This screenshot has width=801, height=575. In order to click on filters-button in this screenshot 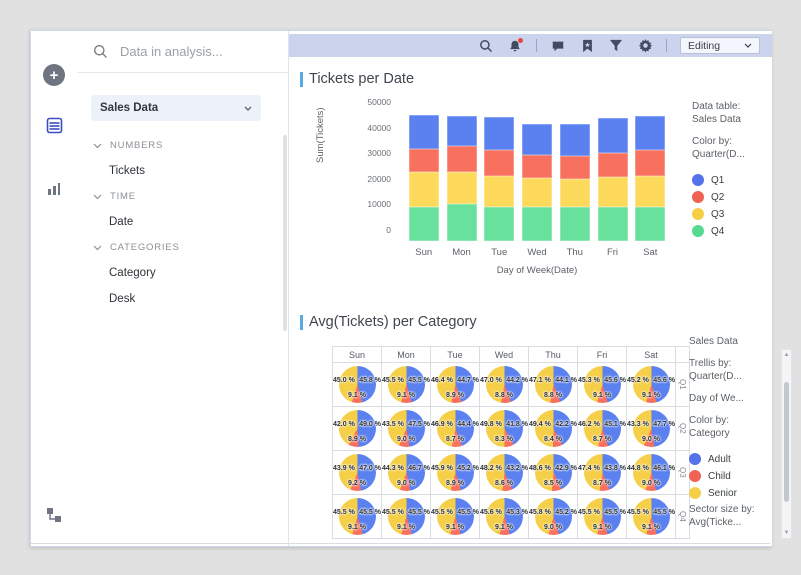, I will do `click(616, 46)`.